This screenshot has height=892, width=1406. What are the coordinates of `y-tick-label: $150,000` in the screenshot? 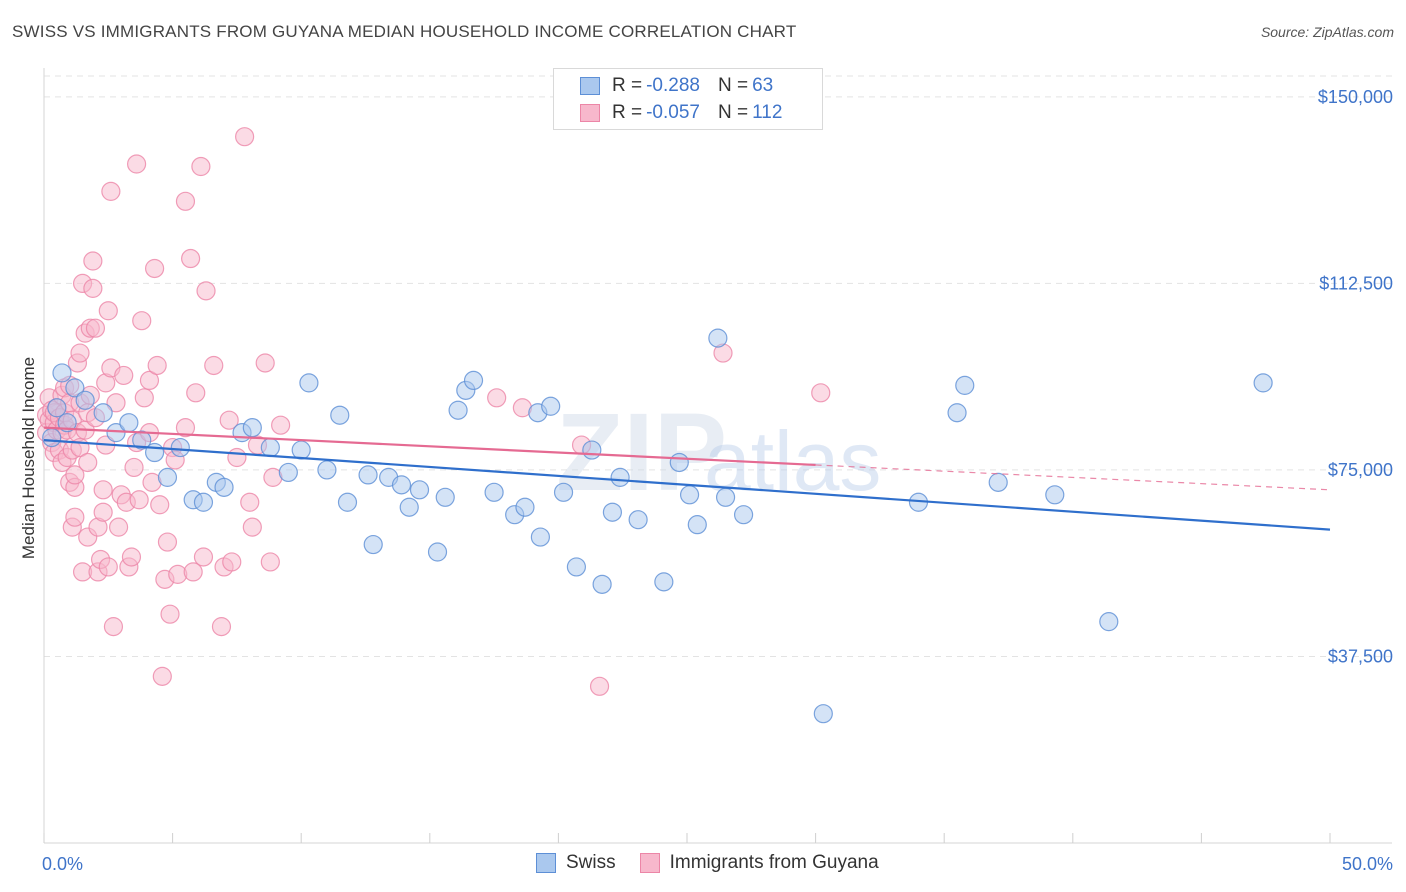 It's located at (1355, 97).